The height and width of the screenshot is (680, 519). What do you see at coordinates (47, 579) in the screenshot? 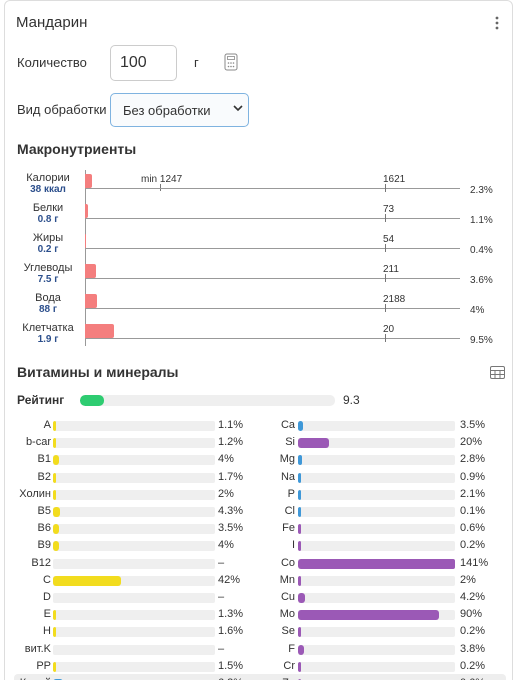
I see `nutrient-name: C` at bounding box center [47, 579].